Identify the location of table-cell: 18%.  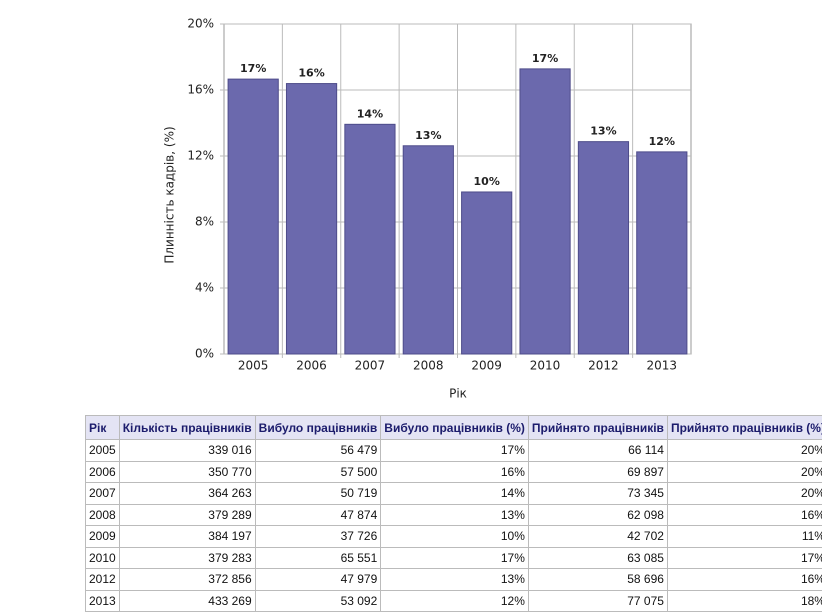
(744, 600).